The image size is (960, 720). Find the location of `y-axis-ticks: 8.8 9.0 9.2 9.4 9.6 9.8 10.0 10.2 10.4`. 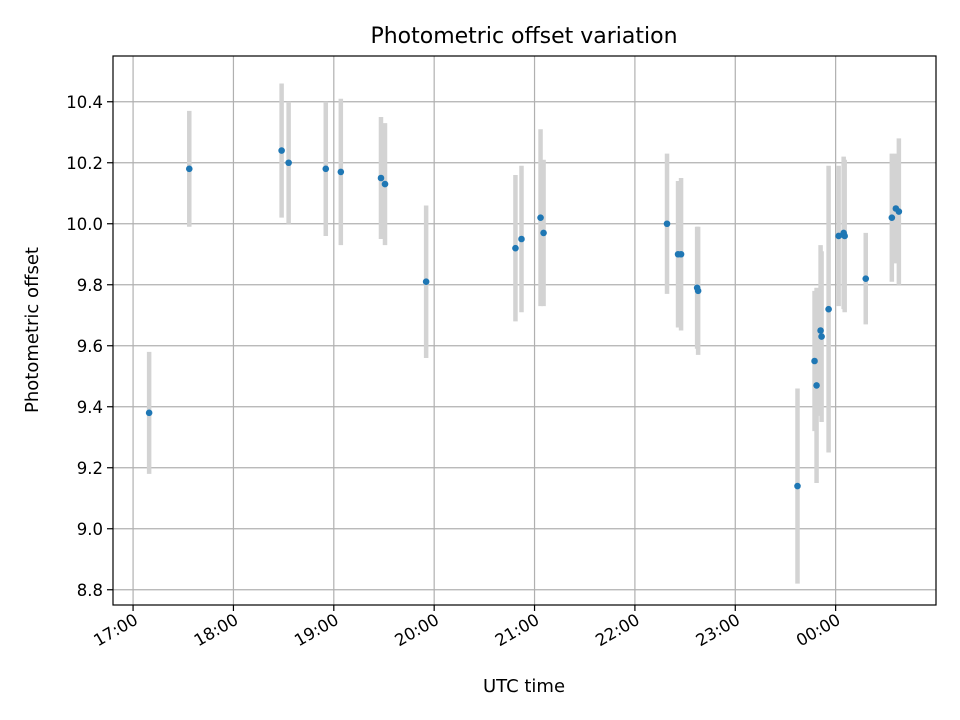

y-axis-ticks: 8.8 9.0 9.2 9.4 9.6 9.8 10.0 10.2 10.4 is located at coordinates (89, 346).